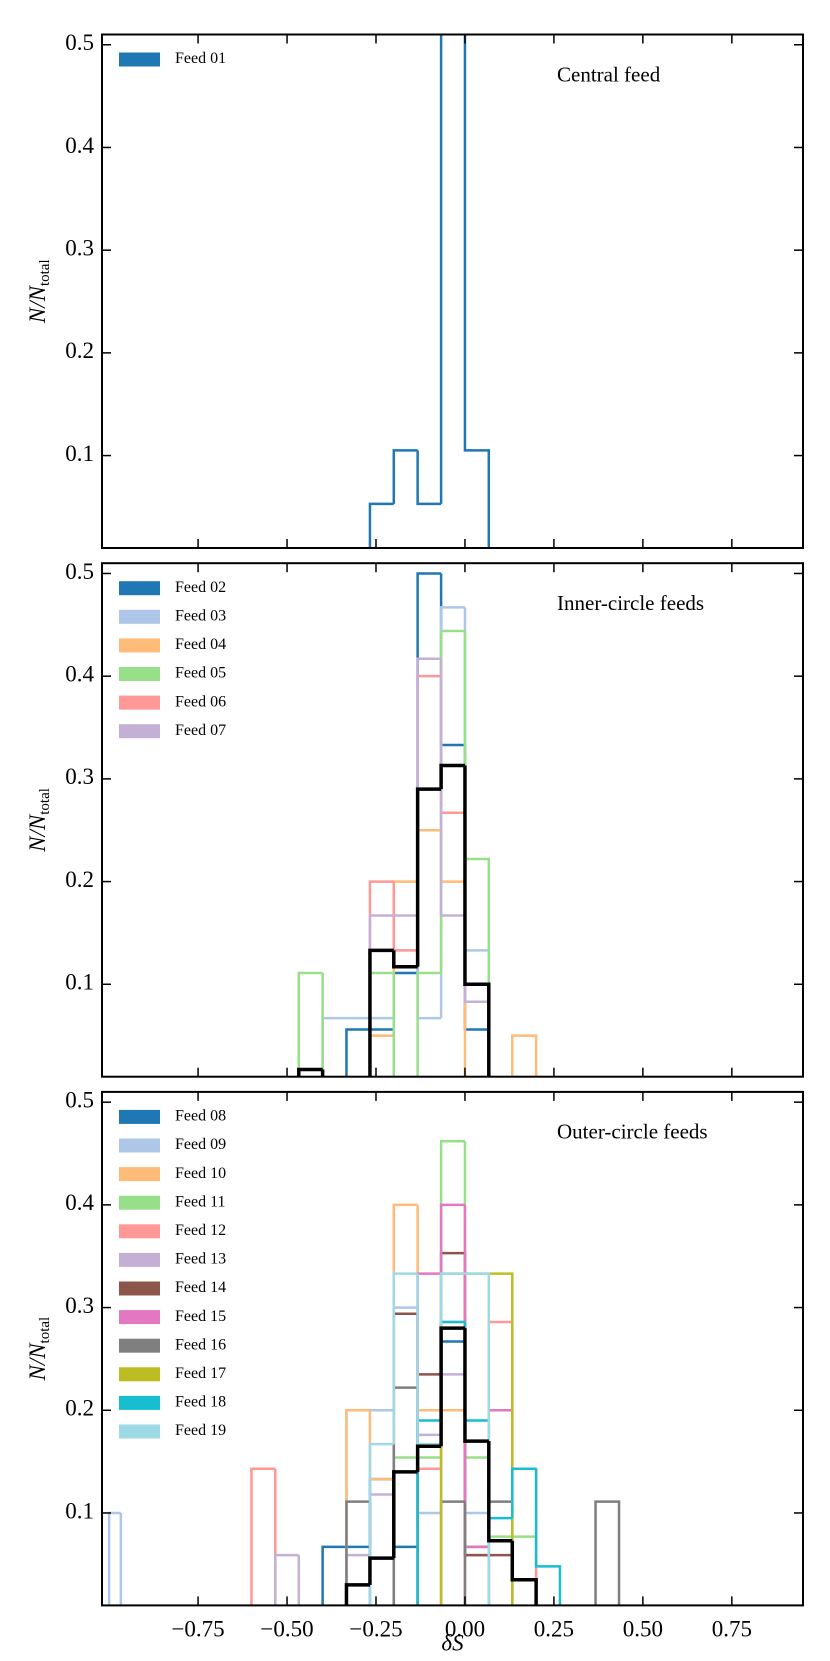 The height and width of the screenshot is (1661, 830). Describe the element at coordinates (200, 1173) in the screenshot. I see `legend-label: Feed 10` at that location.